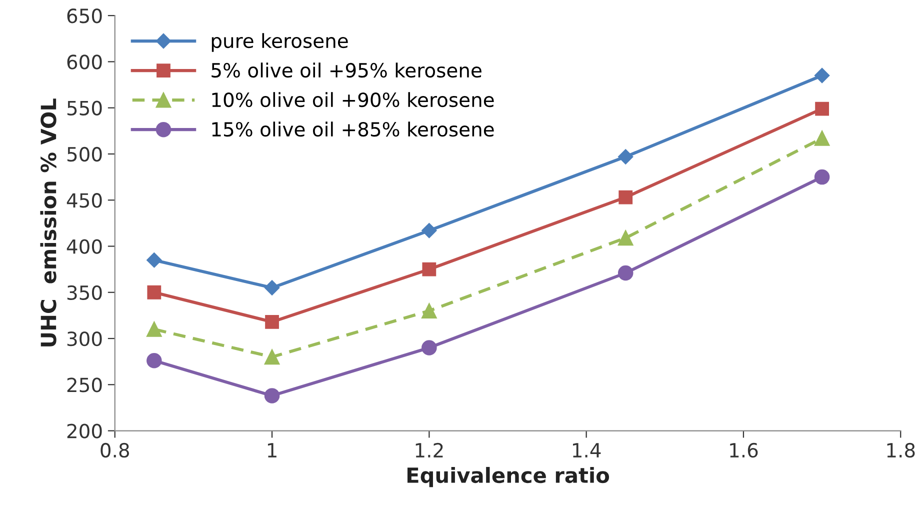 Image resolution: width=919 pixels, height=519 pixels. I want to click on legend-label: pure kerosene, so click(280, 42).